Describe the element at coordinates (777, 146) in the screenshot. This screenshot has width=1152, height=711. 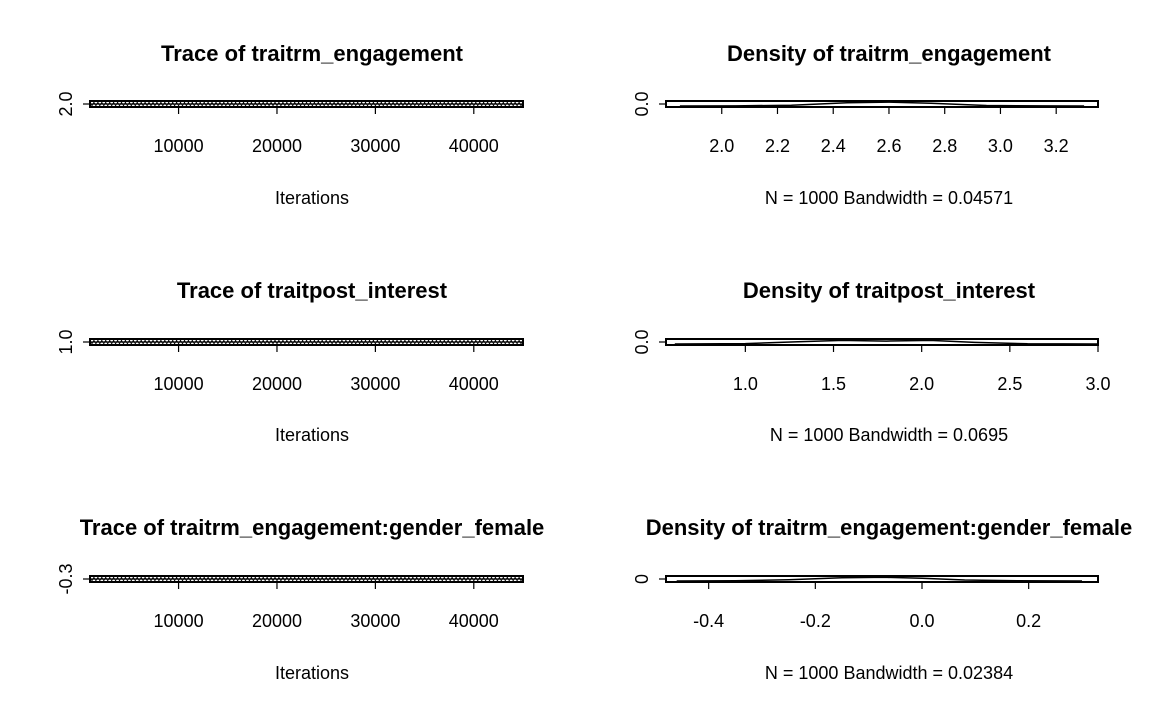
I see `x-tick-label: 2.2` at that location.